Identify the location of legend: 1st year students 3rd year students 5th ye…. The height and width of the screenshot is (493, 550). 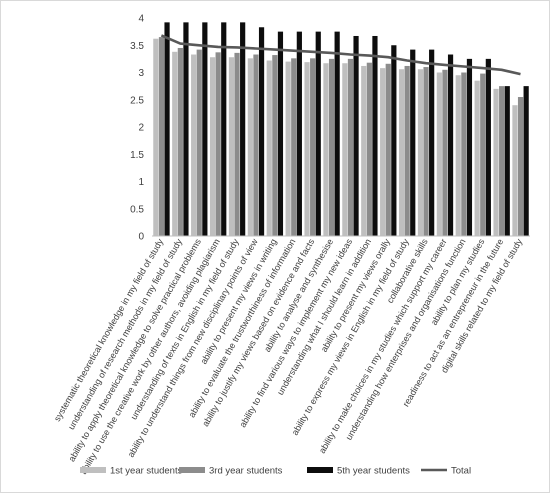
(275, 471).